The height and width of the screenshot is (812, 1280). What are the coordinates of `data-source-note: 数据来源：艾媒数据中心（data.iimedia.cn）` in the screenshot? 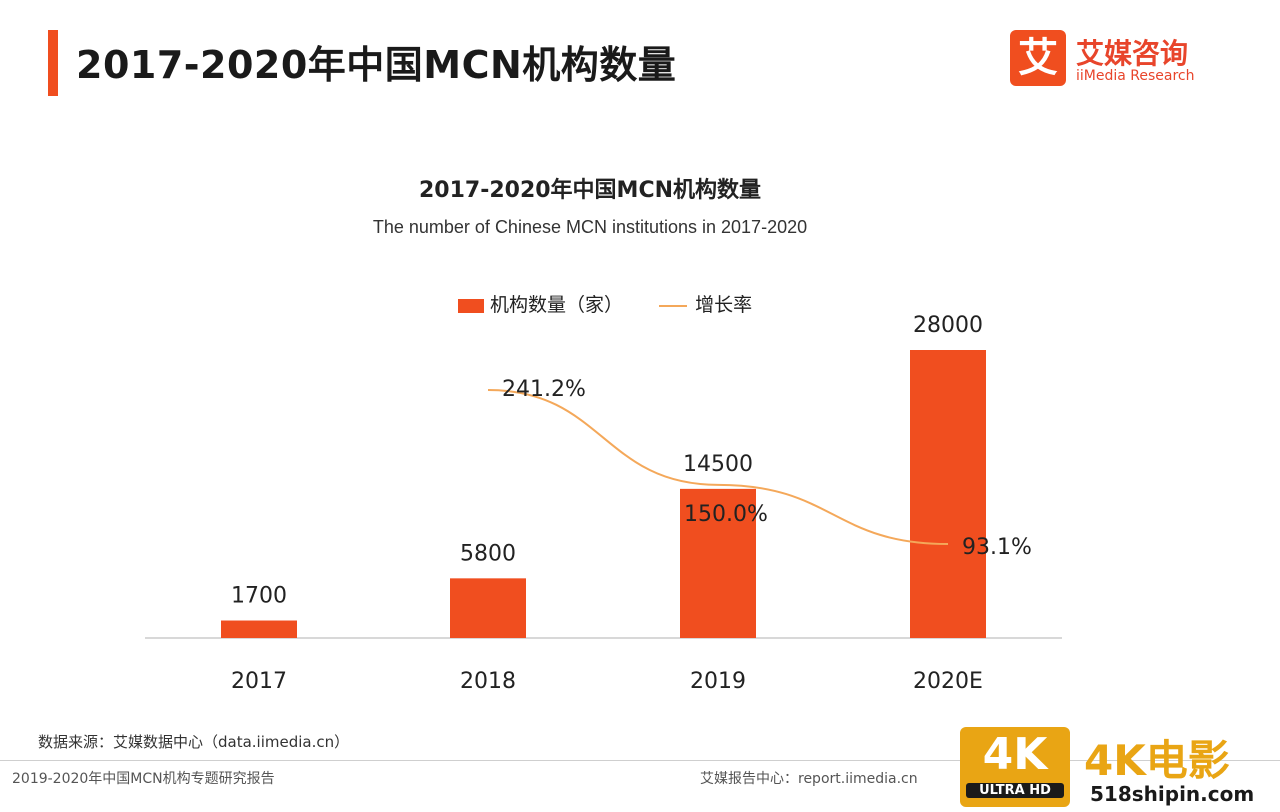 It's located at (194, 742).